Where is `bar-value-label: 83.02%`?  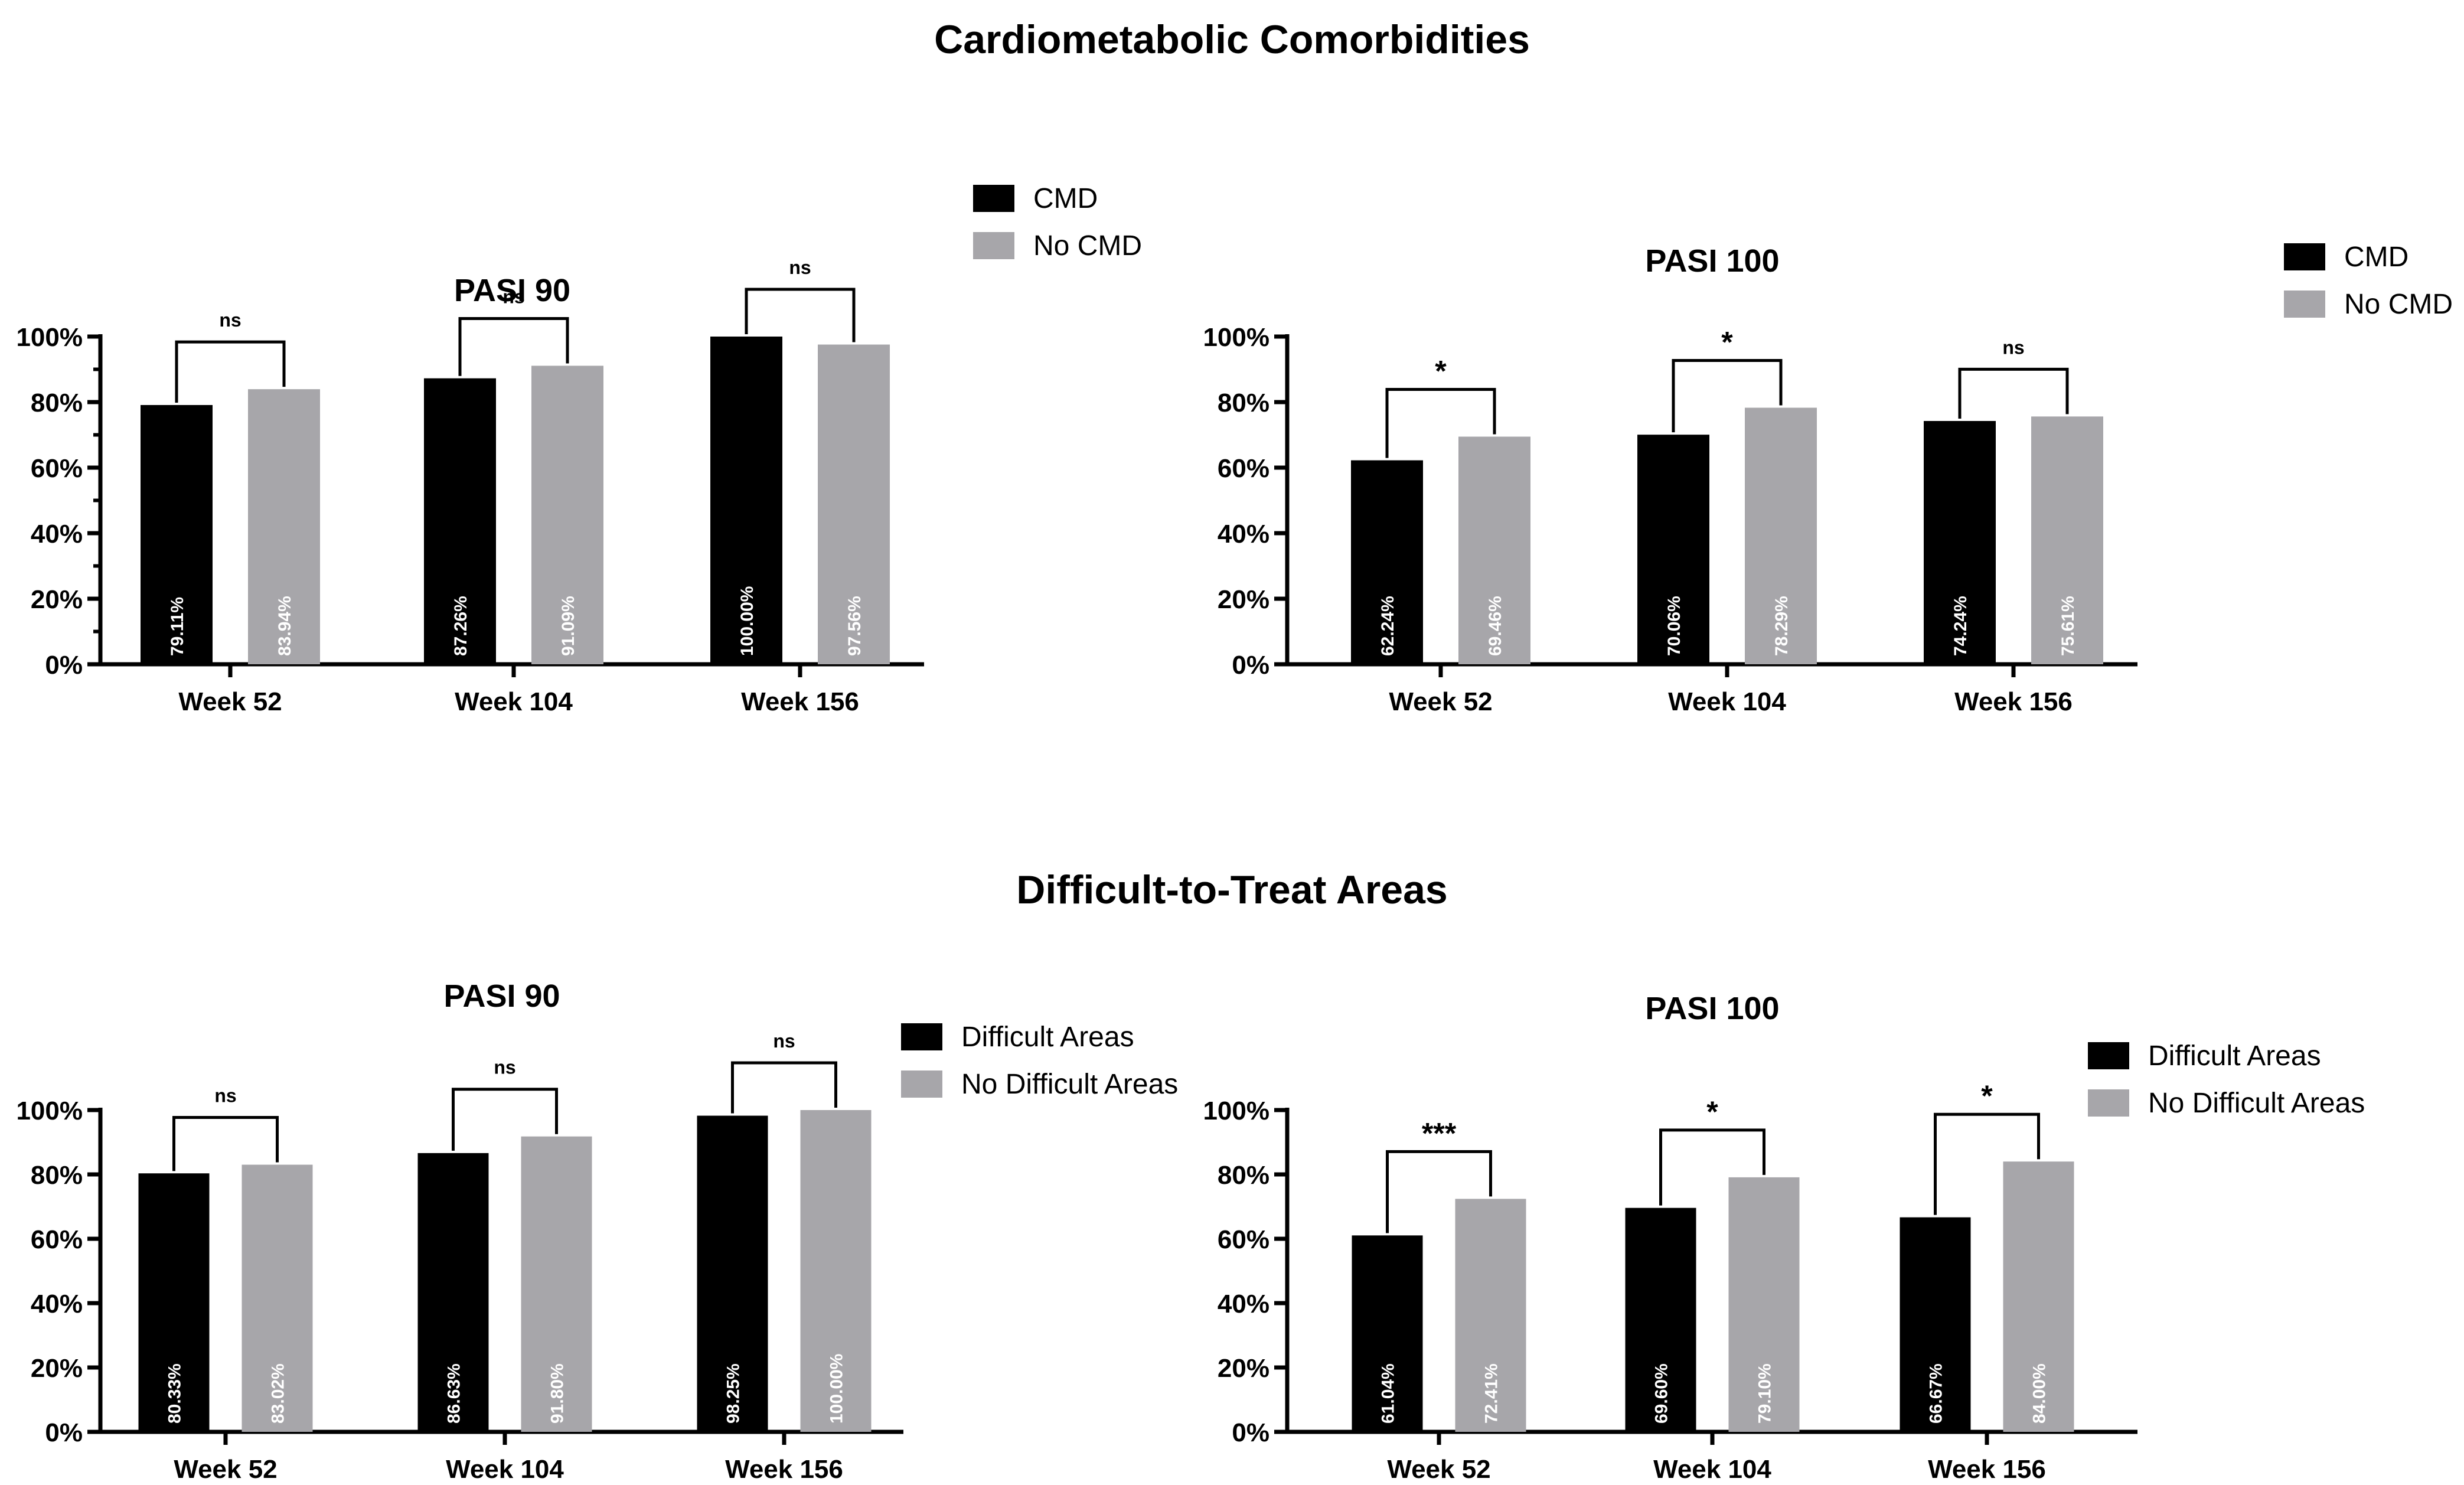 bar-value-label: 83.02% is located at coordinates (278, 1393).